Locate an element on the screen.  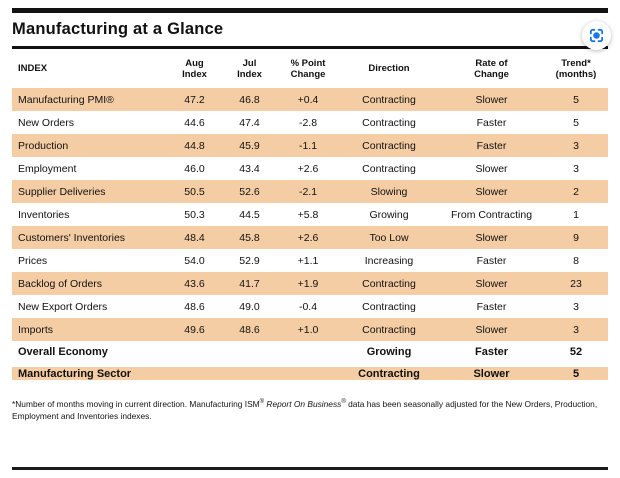
index-name-cell: Employment is located at coordinates (47, 168).